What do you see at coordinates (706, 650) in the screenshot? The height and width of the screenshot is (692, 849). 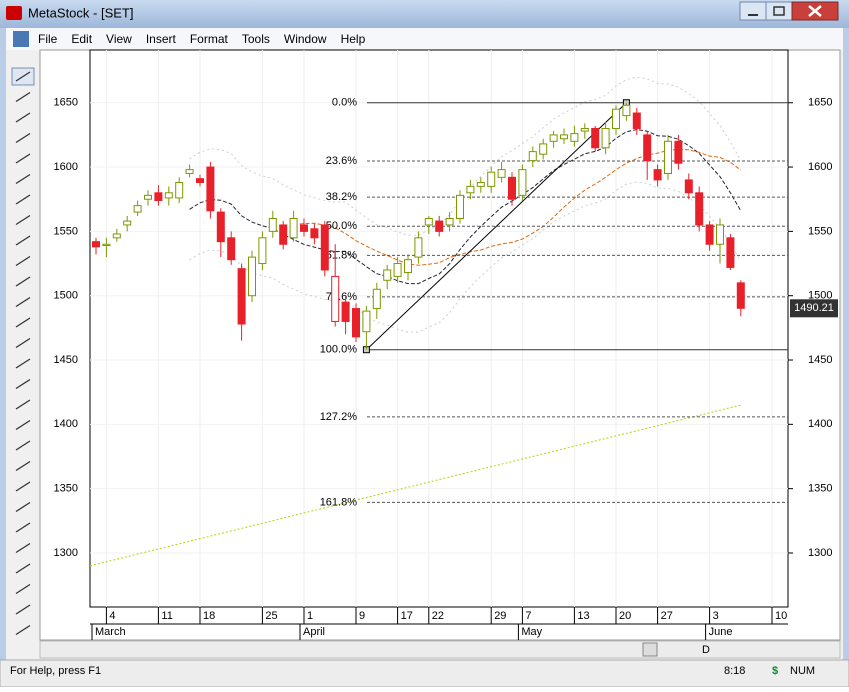 I see `period-button: D` at bounding box center [706, 650].